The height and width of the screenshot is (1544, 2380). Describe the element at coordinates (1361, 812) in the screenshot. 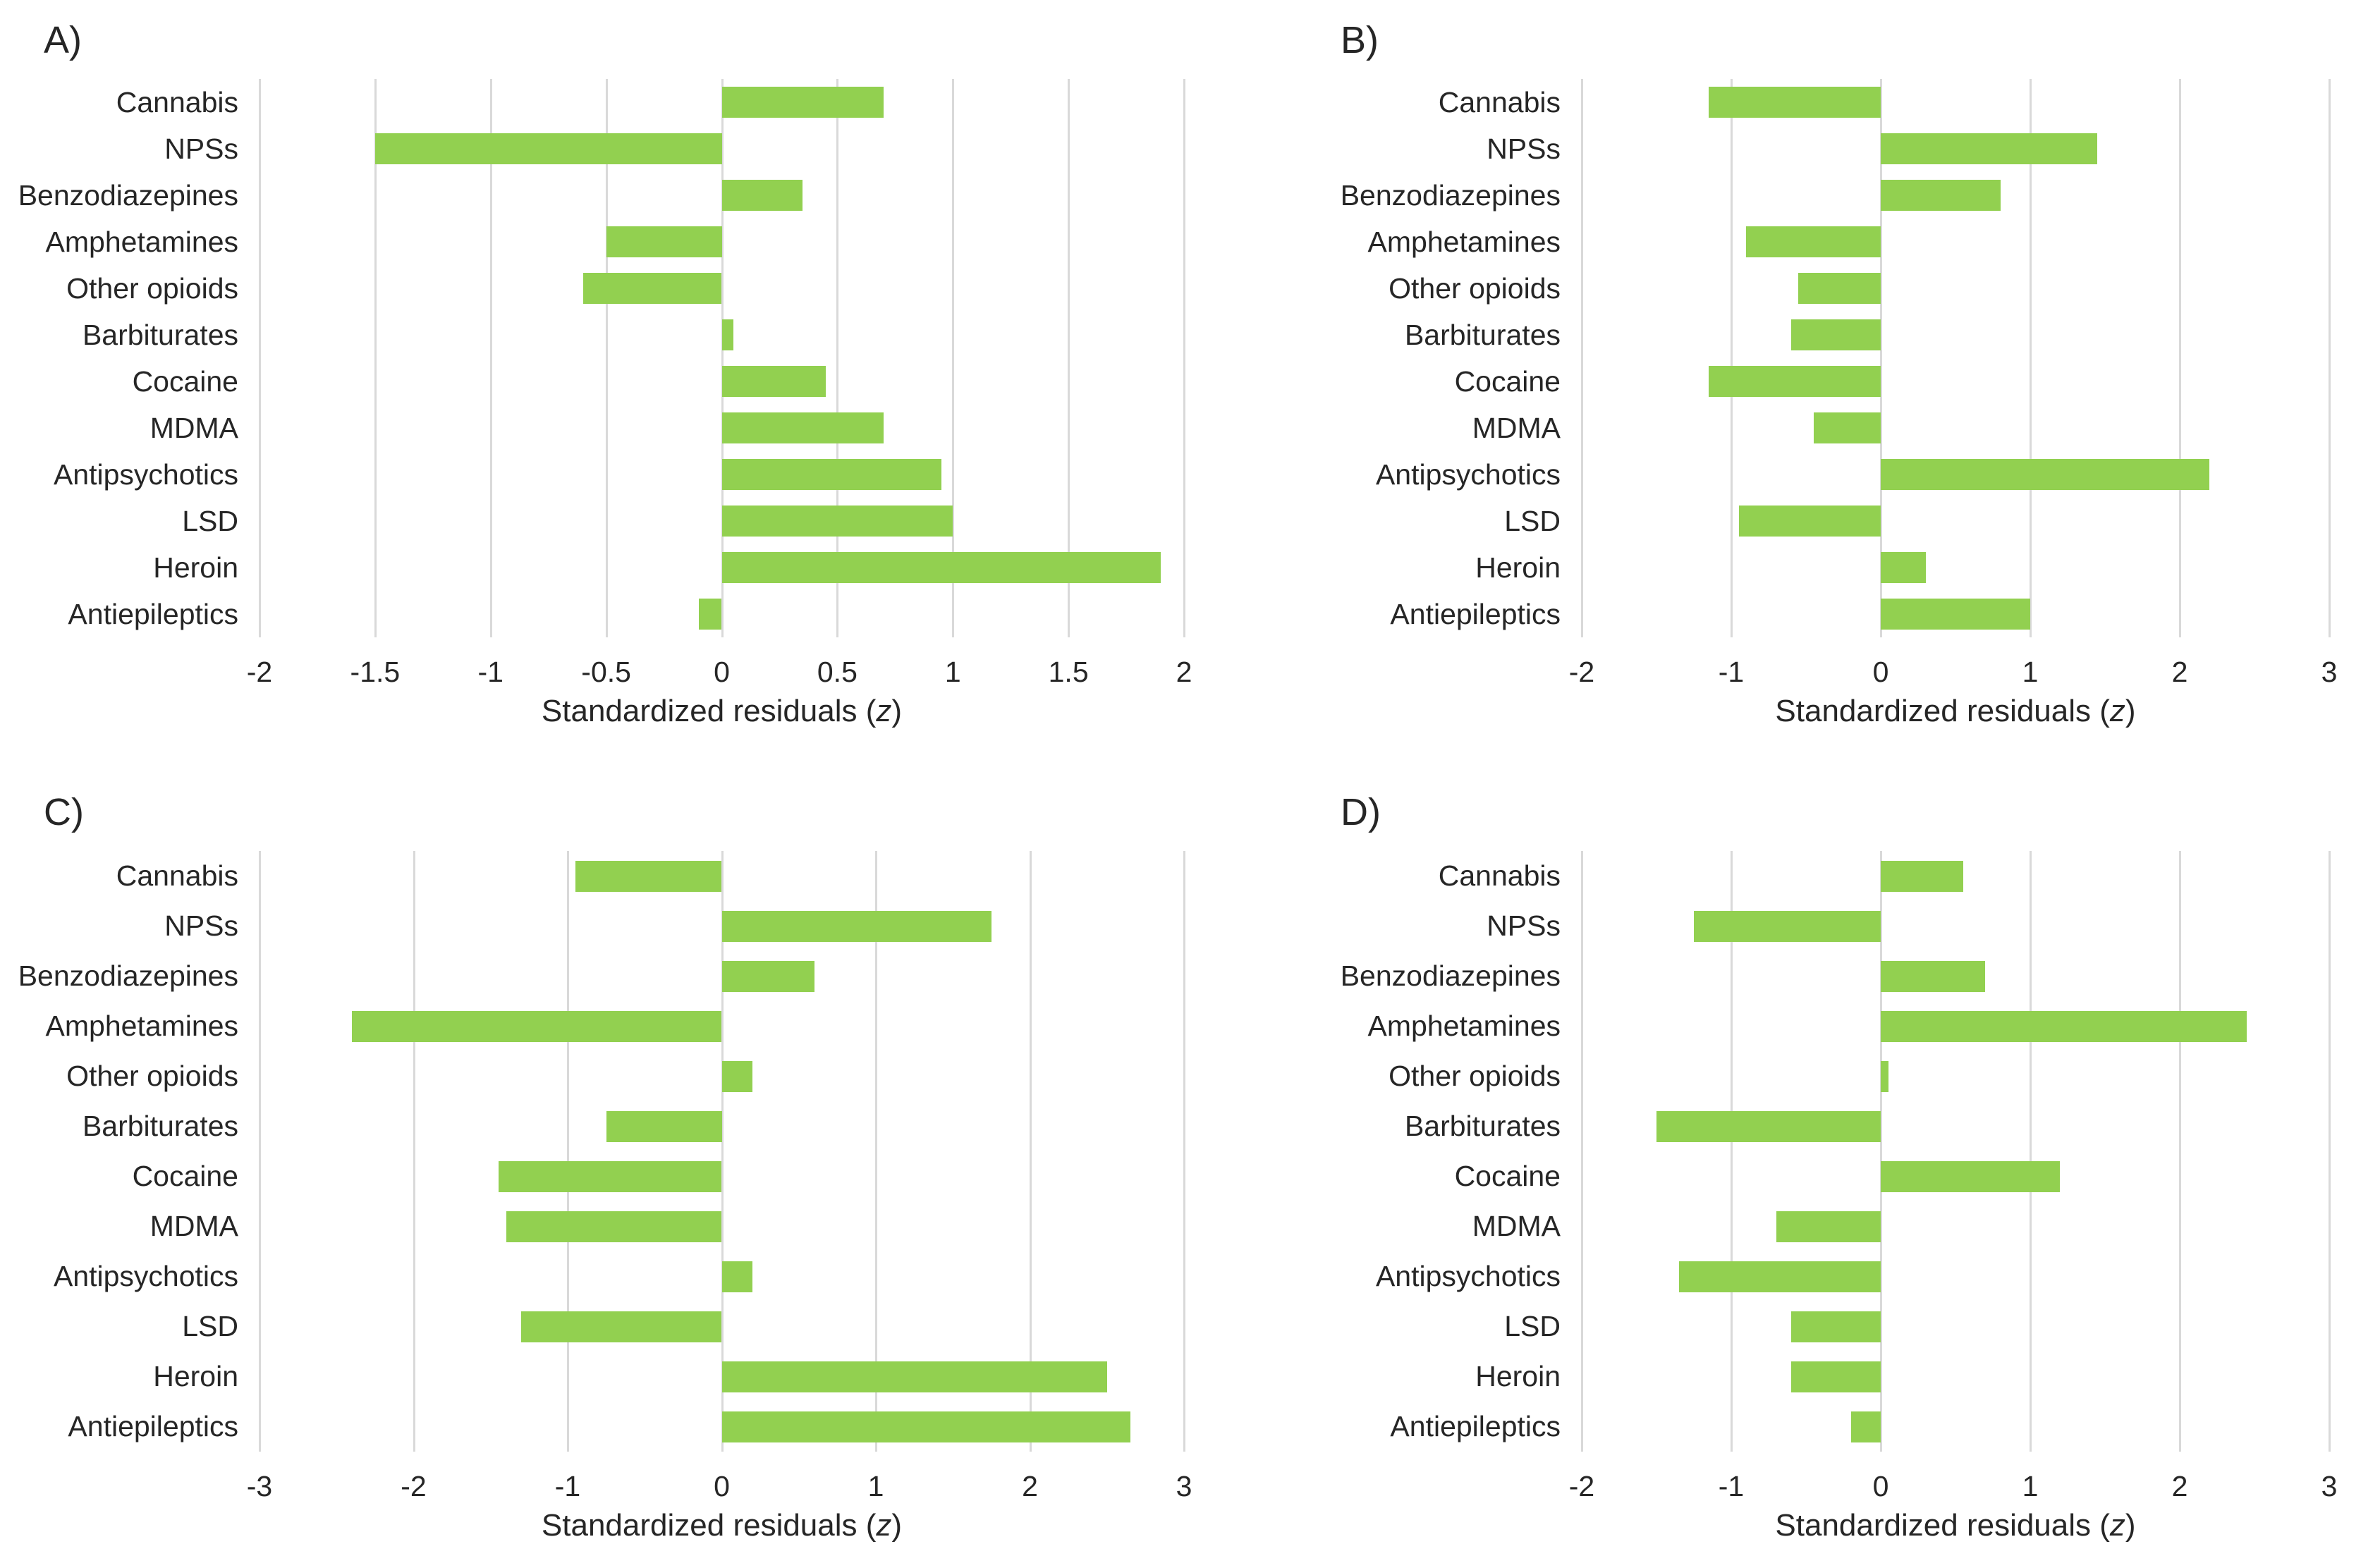

I see `panel-letter: D)` at that location.